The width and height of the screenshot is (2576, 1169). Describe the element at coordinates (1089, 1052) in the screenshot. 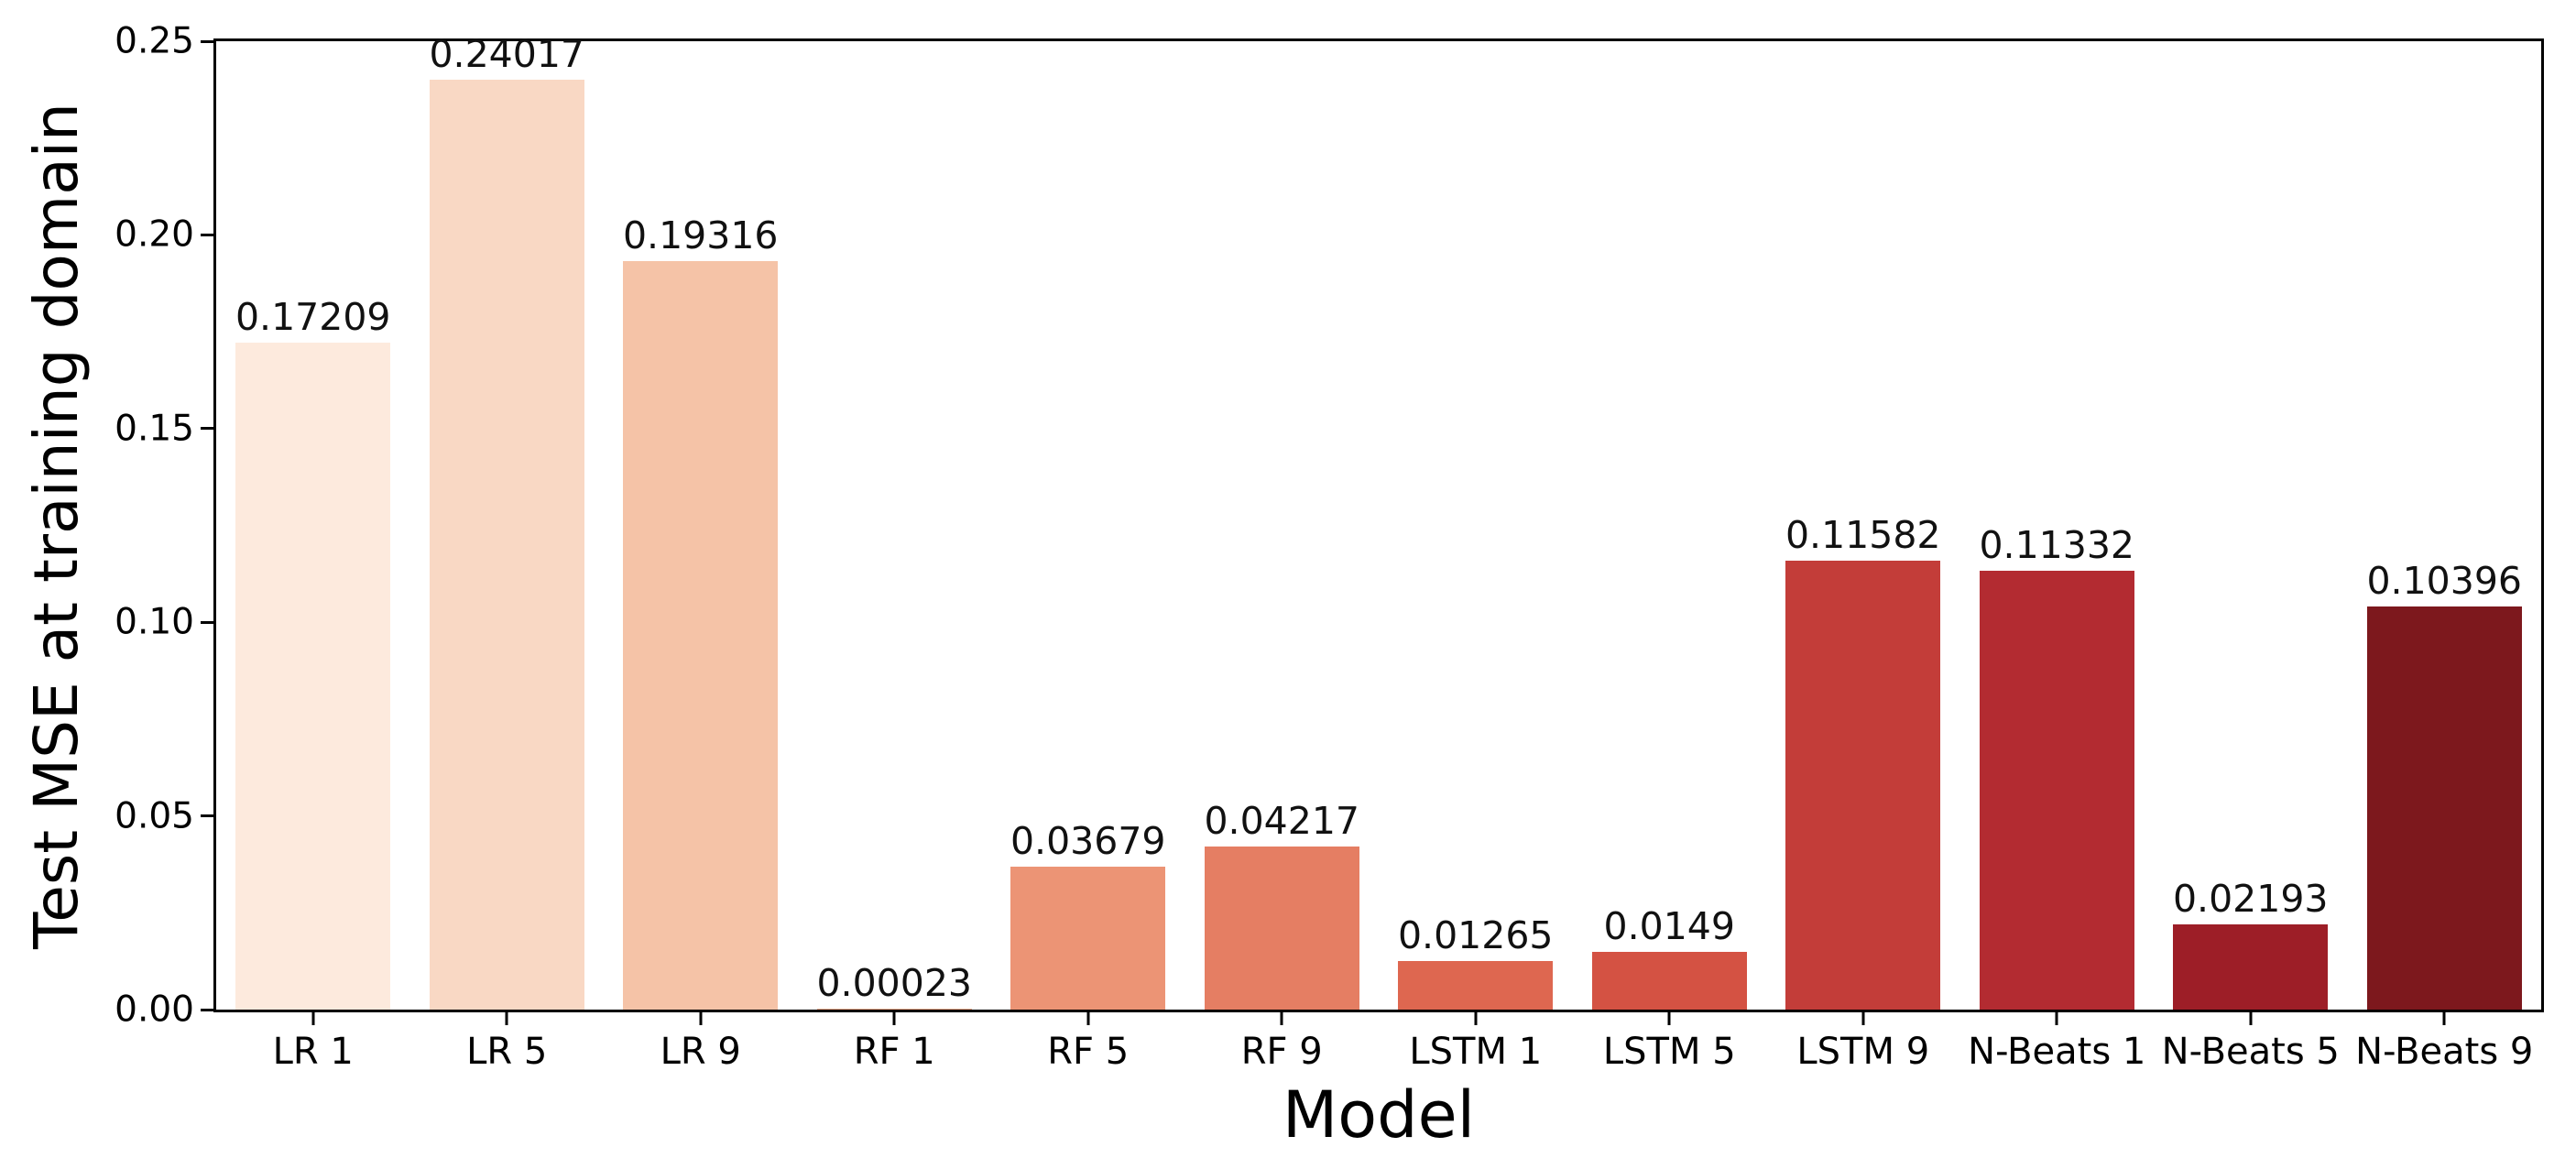

I see `x-tick-label-rf-5: RF 5` at that location.